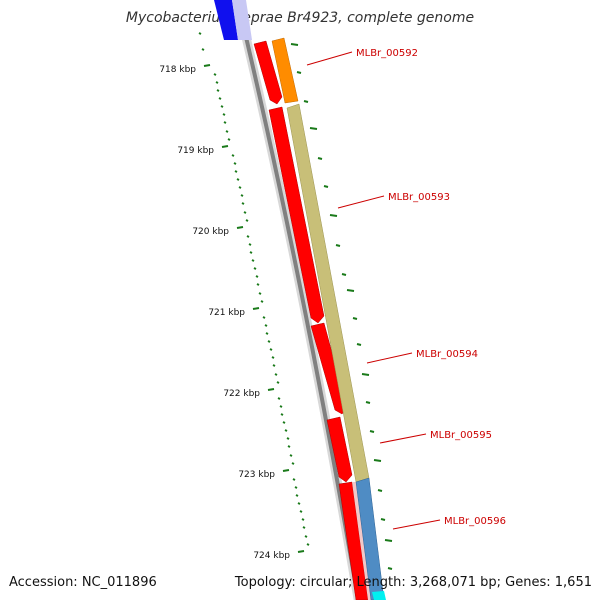  What do you see at coordinates (256, 475) in the screenshot?
I see `tick-label: 723 kbp` at bounding box center [256, 475].